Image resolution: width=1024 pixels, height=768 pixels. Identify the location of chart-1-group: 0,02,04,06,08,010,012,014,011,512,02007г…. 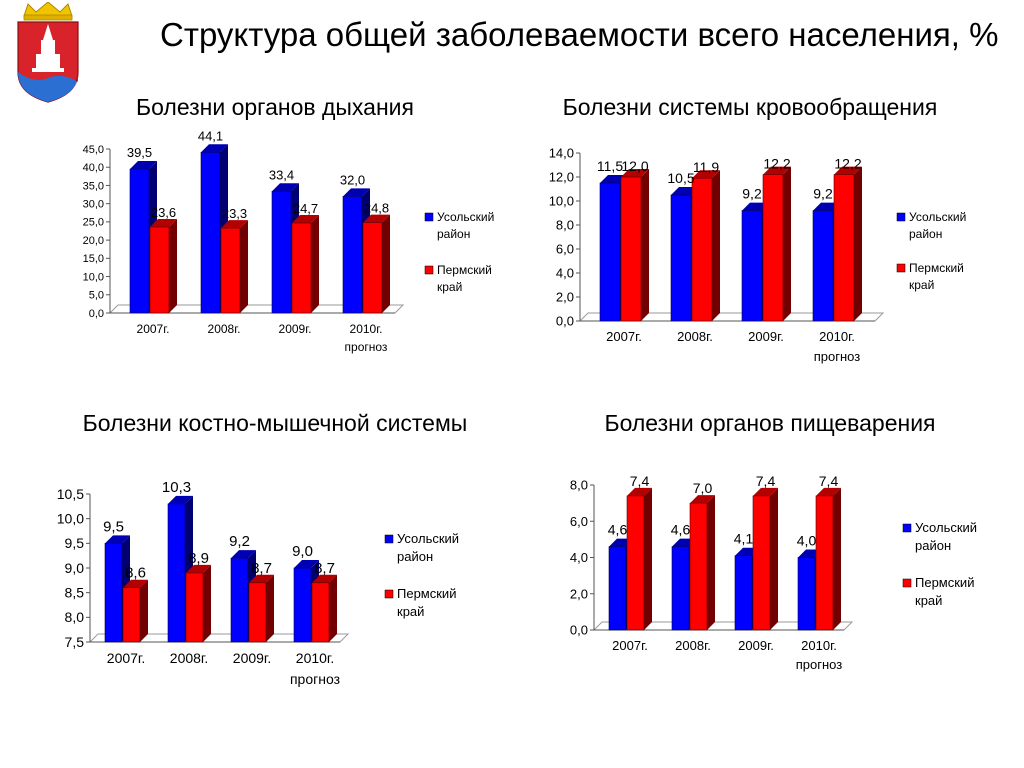
(758, 255).